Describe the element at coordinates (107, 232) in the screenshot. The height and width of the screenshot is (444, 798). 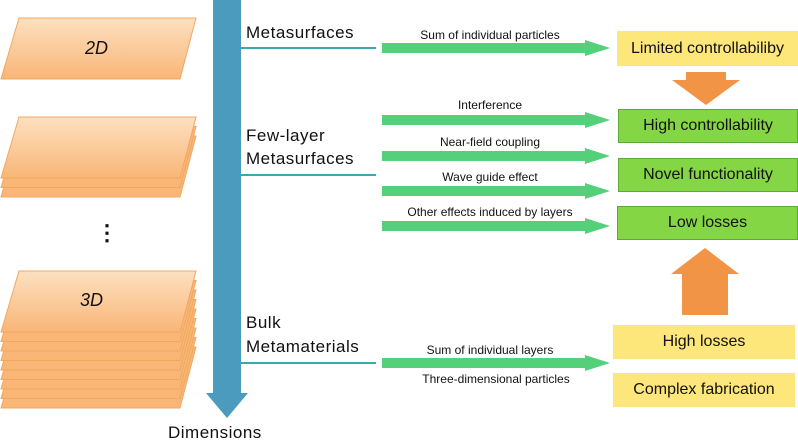
I see `ellipsis: ⋮` at that location.